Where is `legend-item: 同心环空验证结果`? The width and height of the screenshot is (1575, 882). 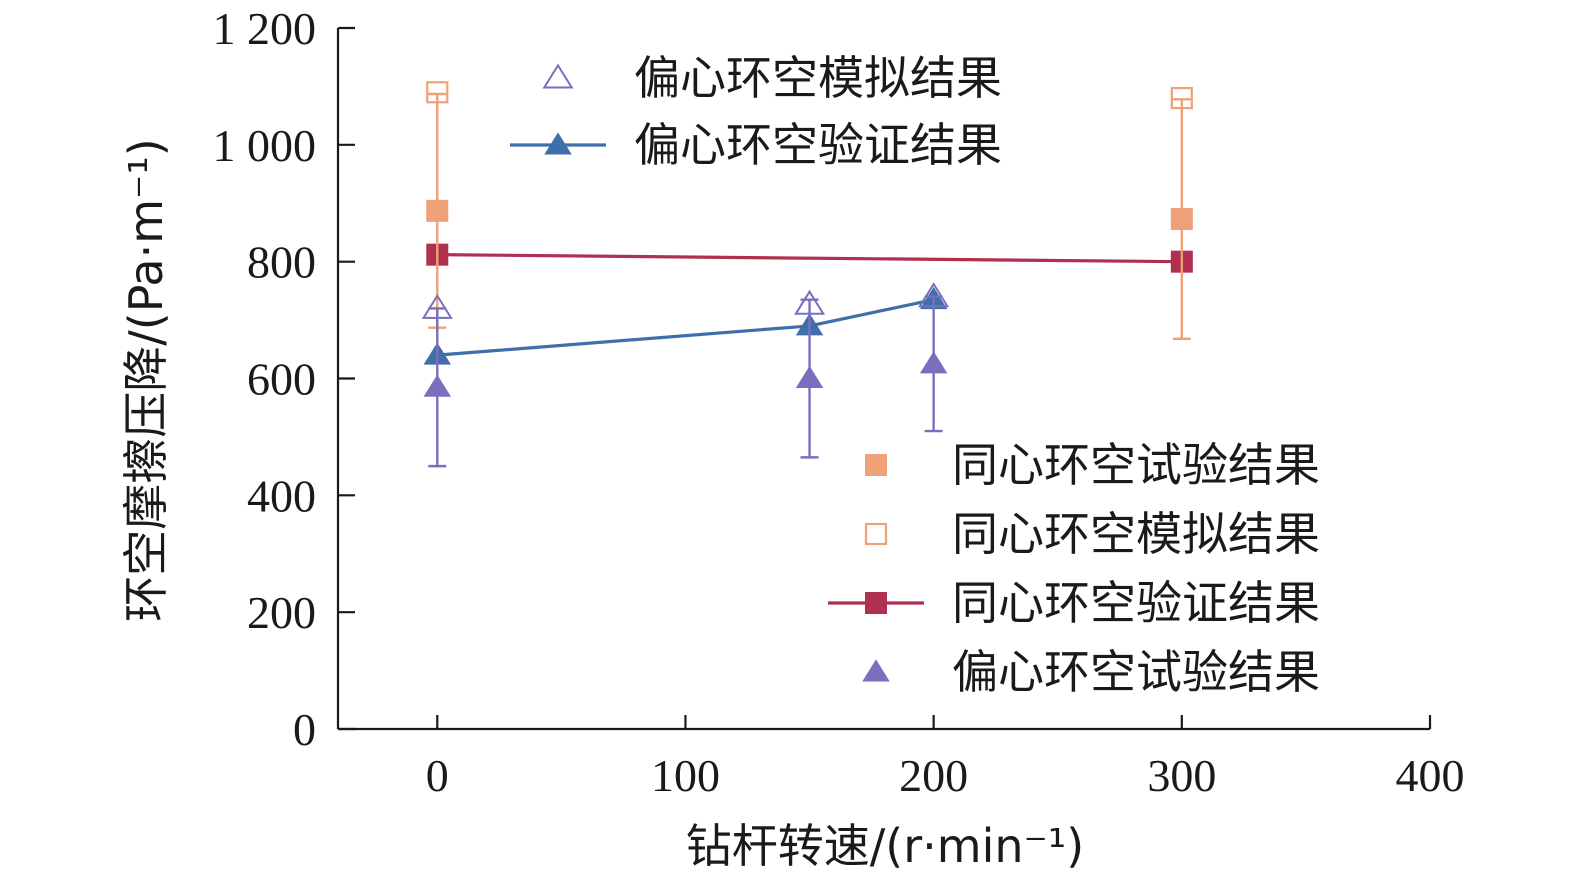 legend-item: 同心环空验证结果 is located at coordinates (1074, 603).